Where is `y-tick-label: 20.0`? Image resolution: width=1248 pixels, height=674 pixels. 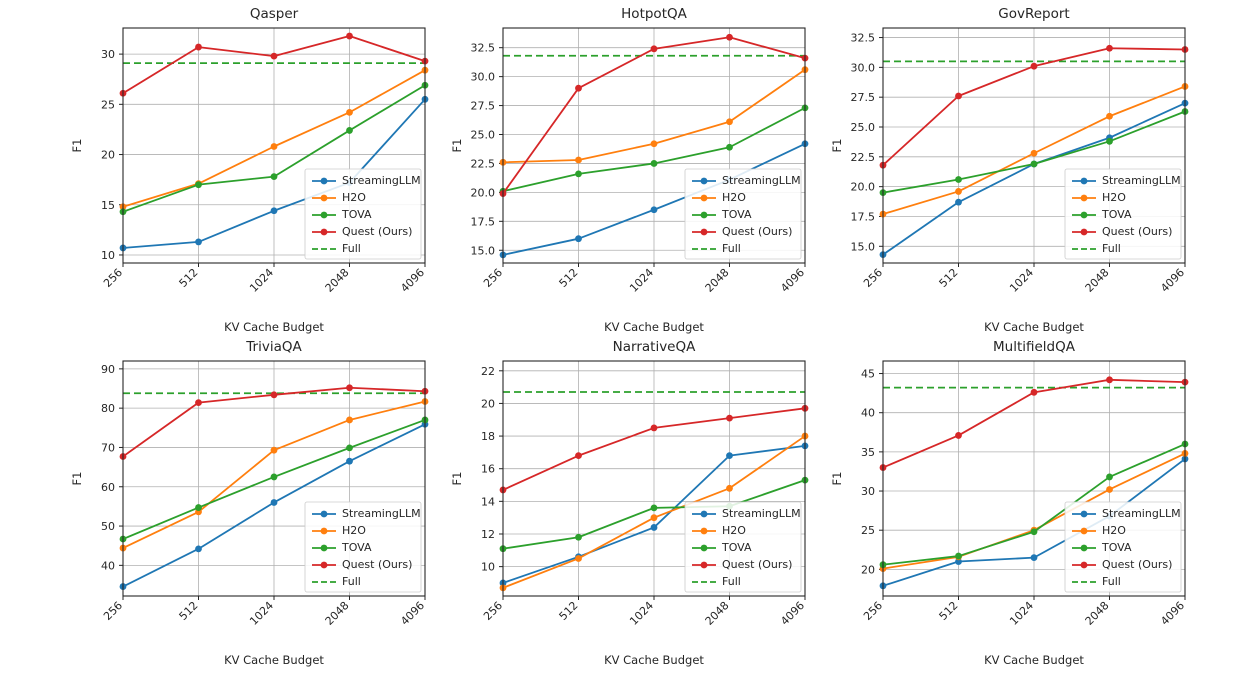
y-tick-label: 20.0 is located at coordinates (863, 187).